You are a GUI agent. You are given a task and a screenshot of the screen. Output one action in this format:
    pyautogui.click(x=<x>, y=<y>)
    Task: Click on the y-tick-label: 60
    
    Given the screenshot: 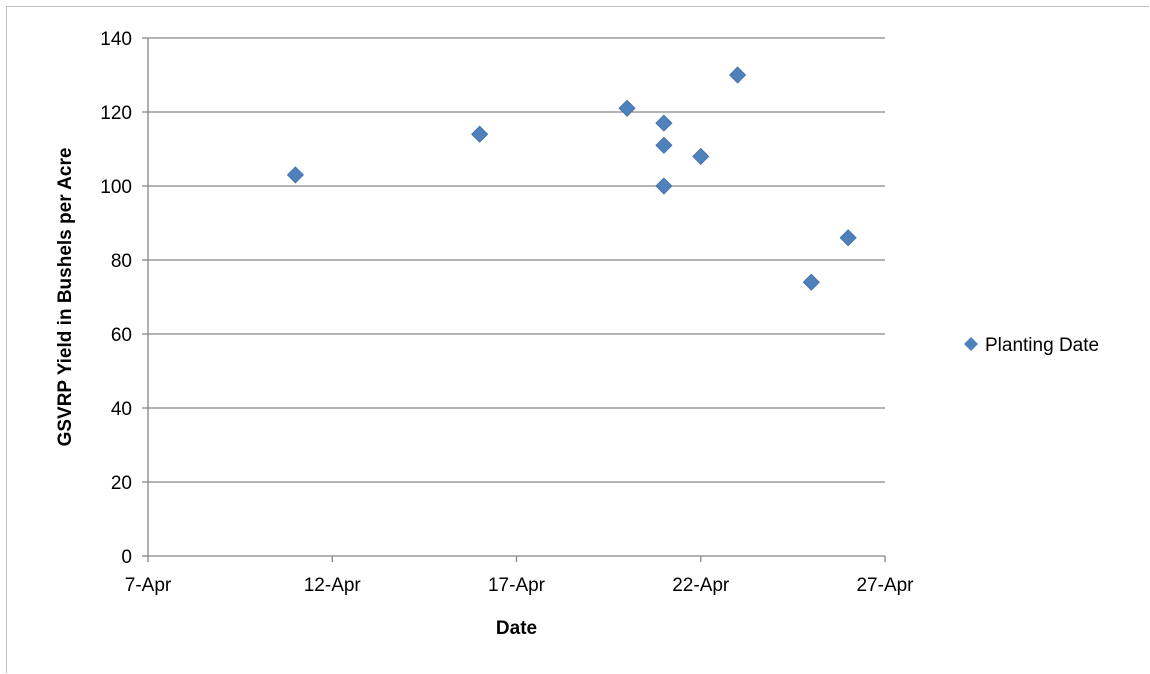 What is the action you would take?
    pyautogui.click(x=121, y=335)
    